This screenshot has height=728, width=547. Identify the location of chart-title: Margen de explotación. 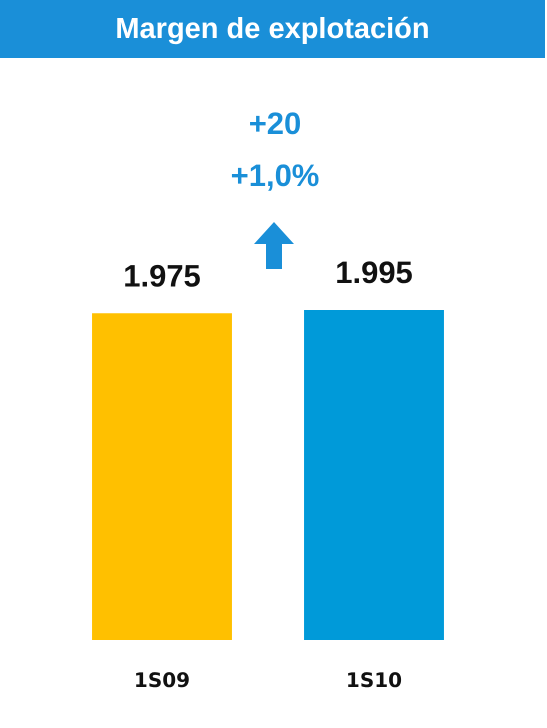
(272, 29).